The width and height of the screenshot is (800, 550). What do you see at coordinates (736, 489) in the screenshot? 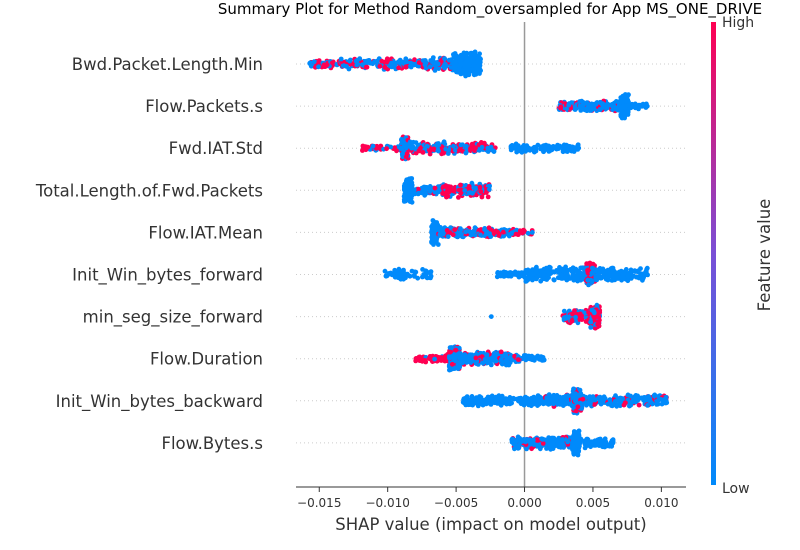
I see `colorbar-low-label: Low` at bounding box center [736, 489].